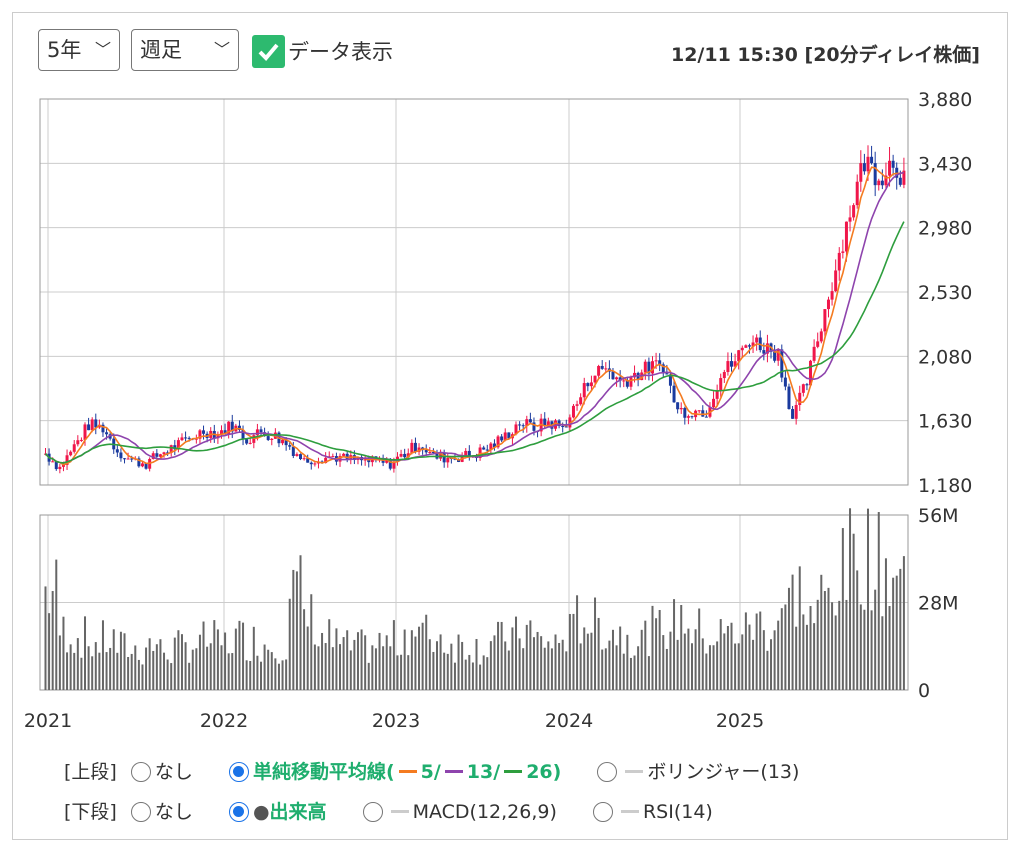  What do you see at coordinates (298, 812) in the screenshot?
I see `option-label: 出来高` at bounding box center [298, 812].